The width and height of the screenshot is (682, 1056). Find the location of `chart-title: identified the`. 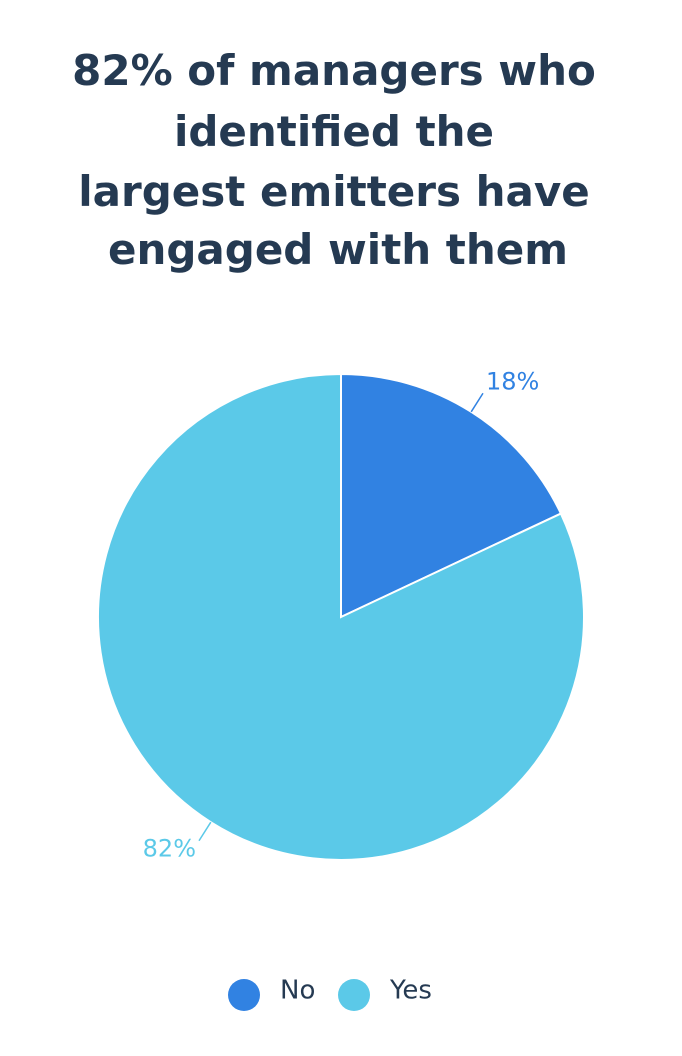

chart-title: identified the is located at coordinates (334, 131).